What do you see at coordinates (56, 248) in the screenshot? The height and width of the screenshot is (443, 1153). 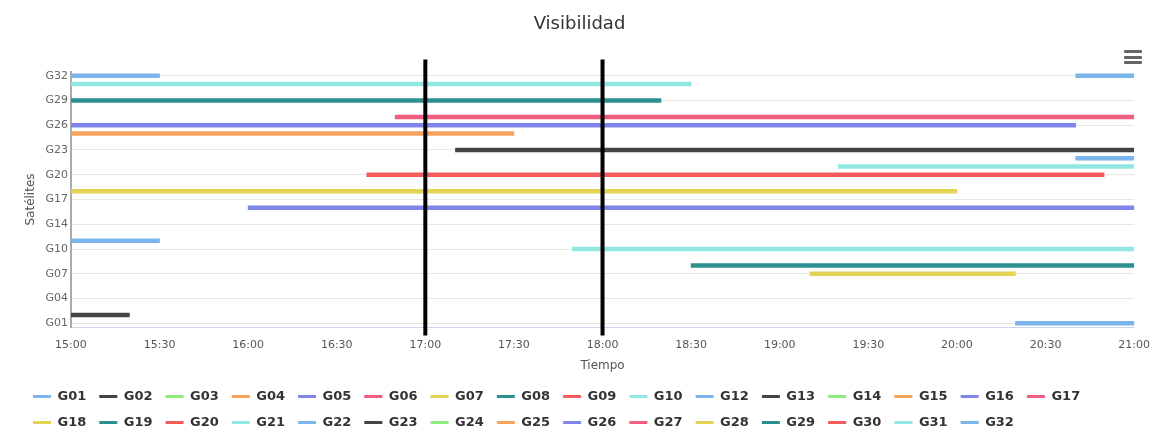 I see `y-tick-label: G10` at bounding box center [56, 248].